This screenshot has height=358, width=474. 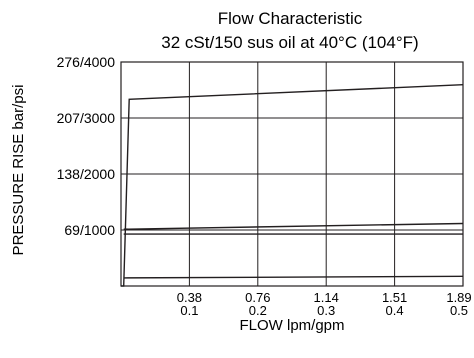 What do you see at coordinates (86, 118) in the screenshot?
I see `y-tick-label-1: 207/3000` at bounding box center [86, 118].